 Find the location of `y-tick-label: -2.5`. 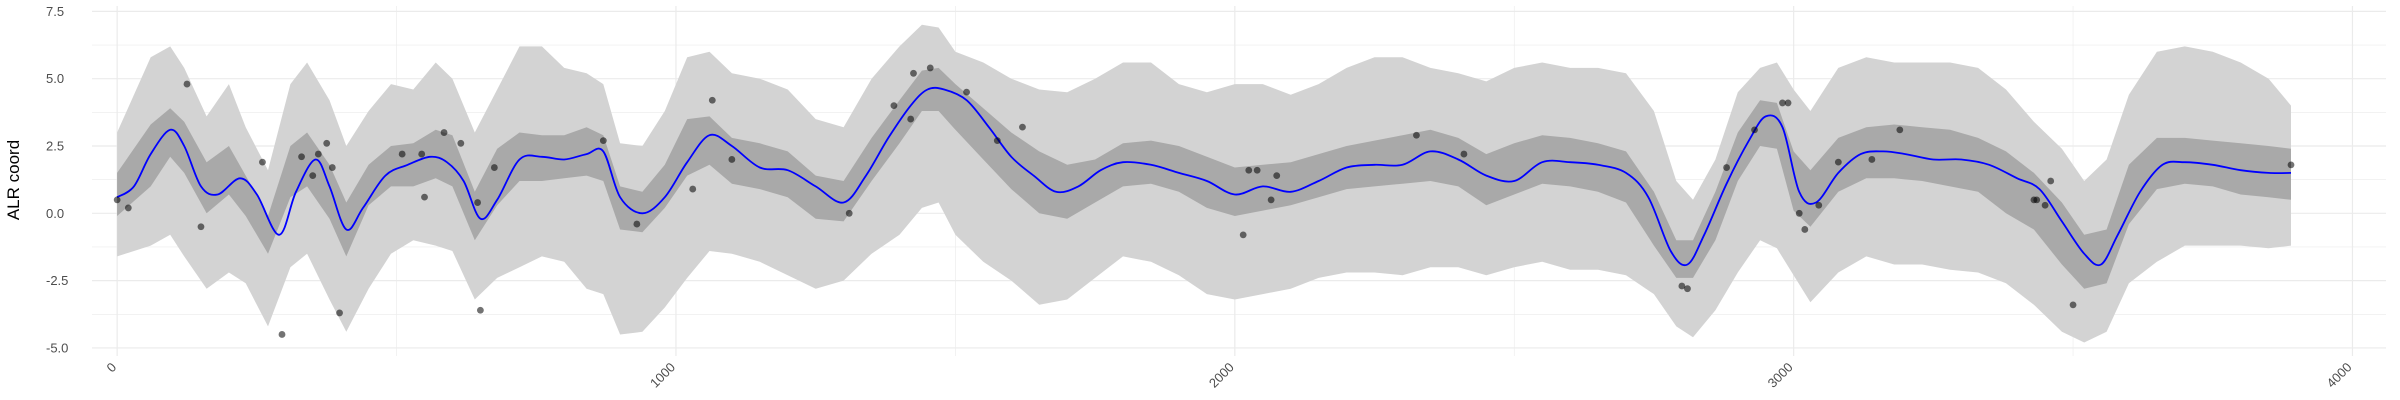

y-tick-label: -2.5 is located at coordinates (57, 280).